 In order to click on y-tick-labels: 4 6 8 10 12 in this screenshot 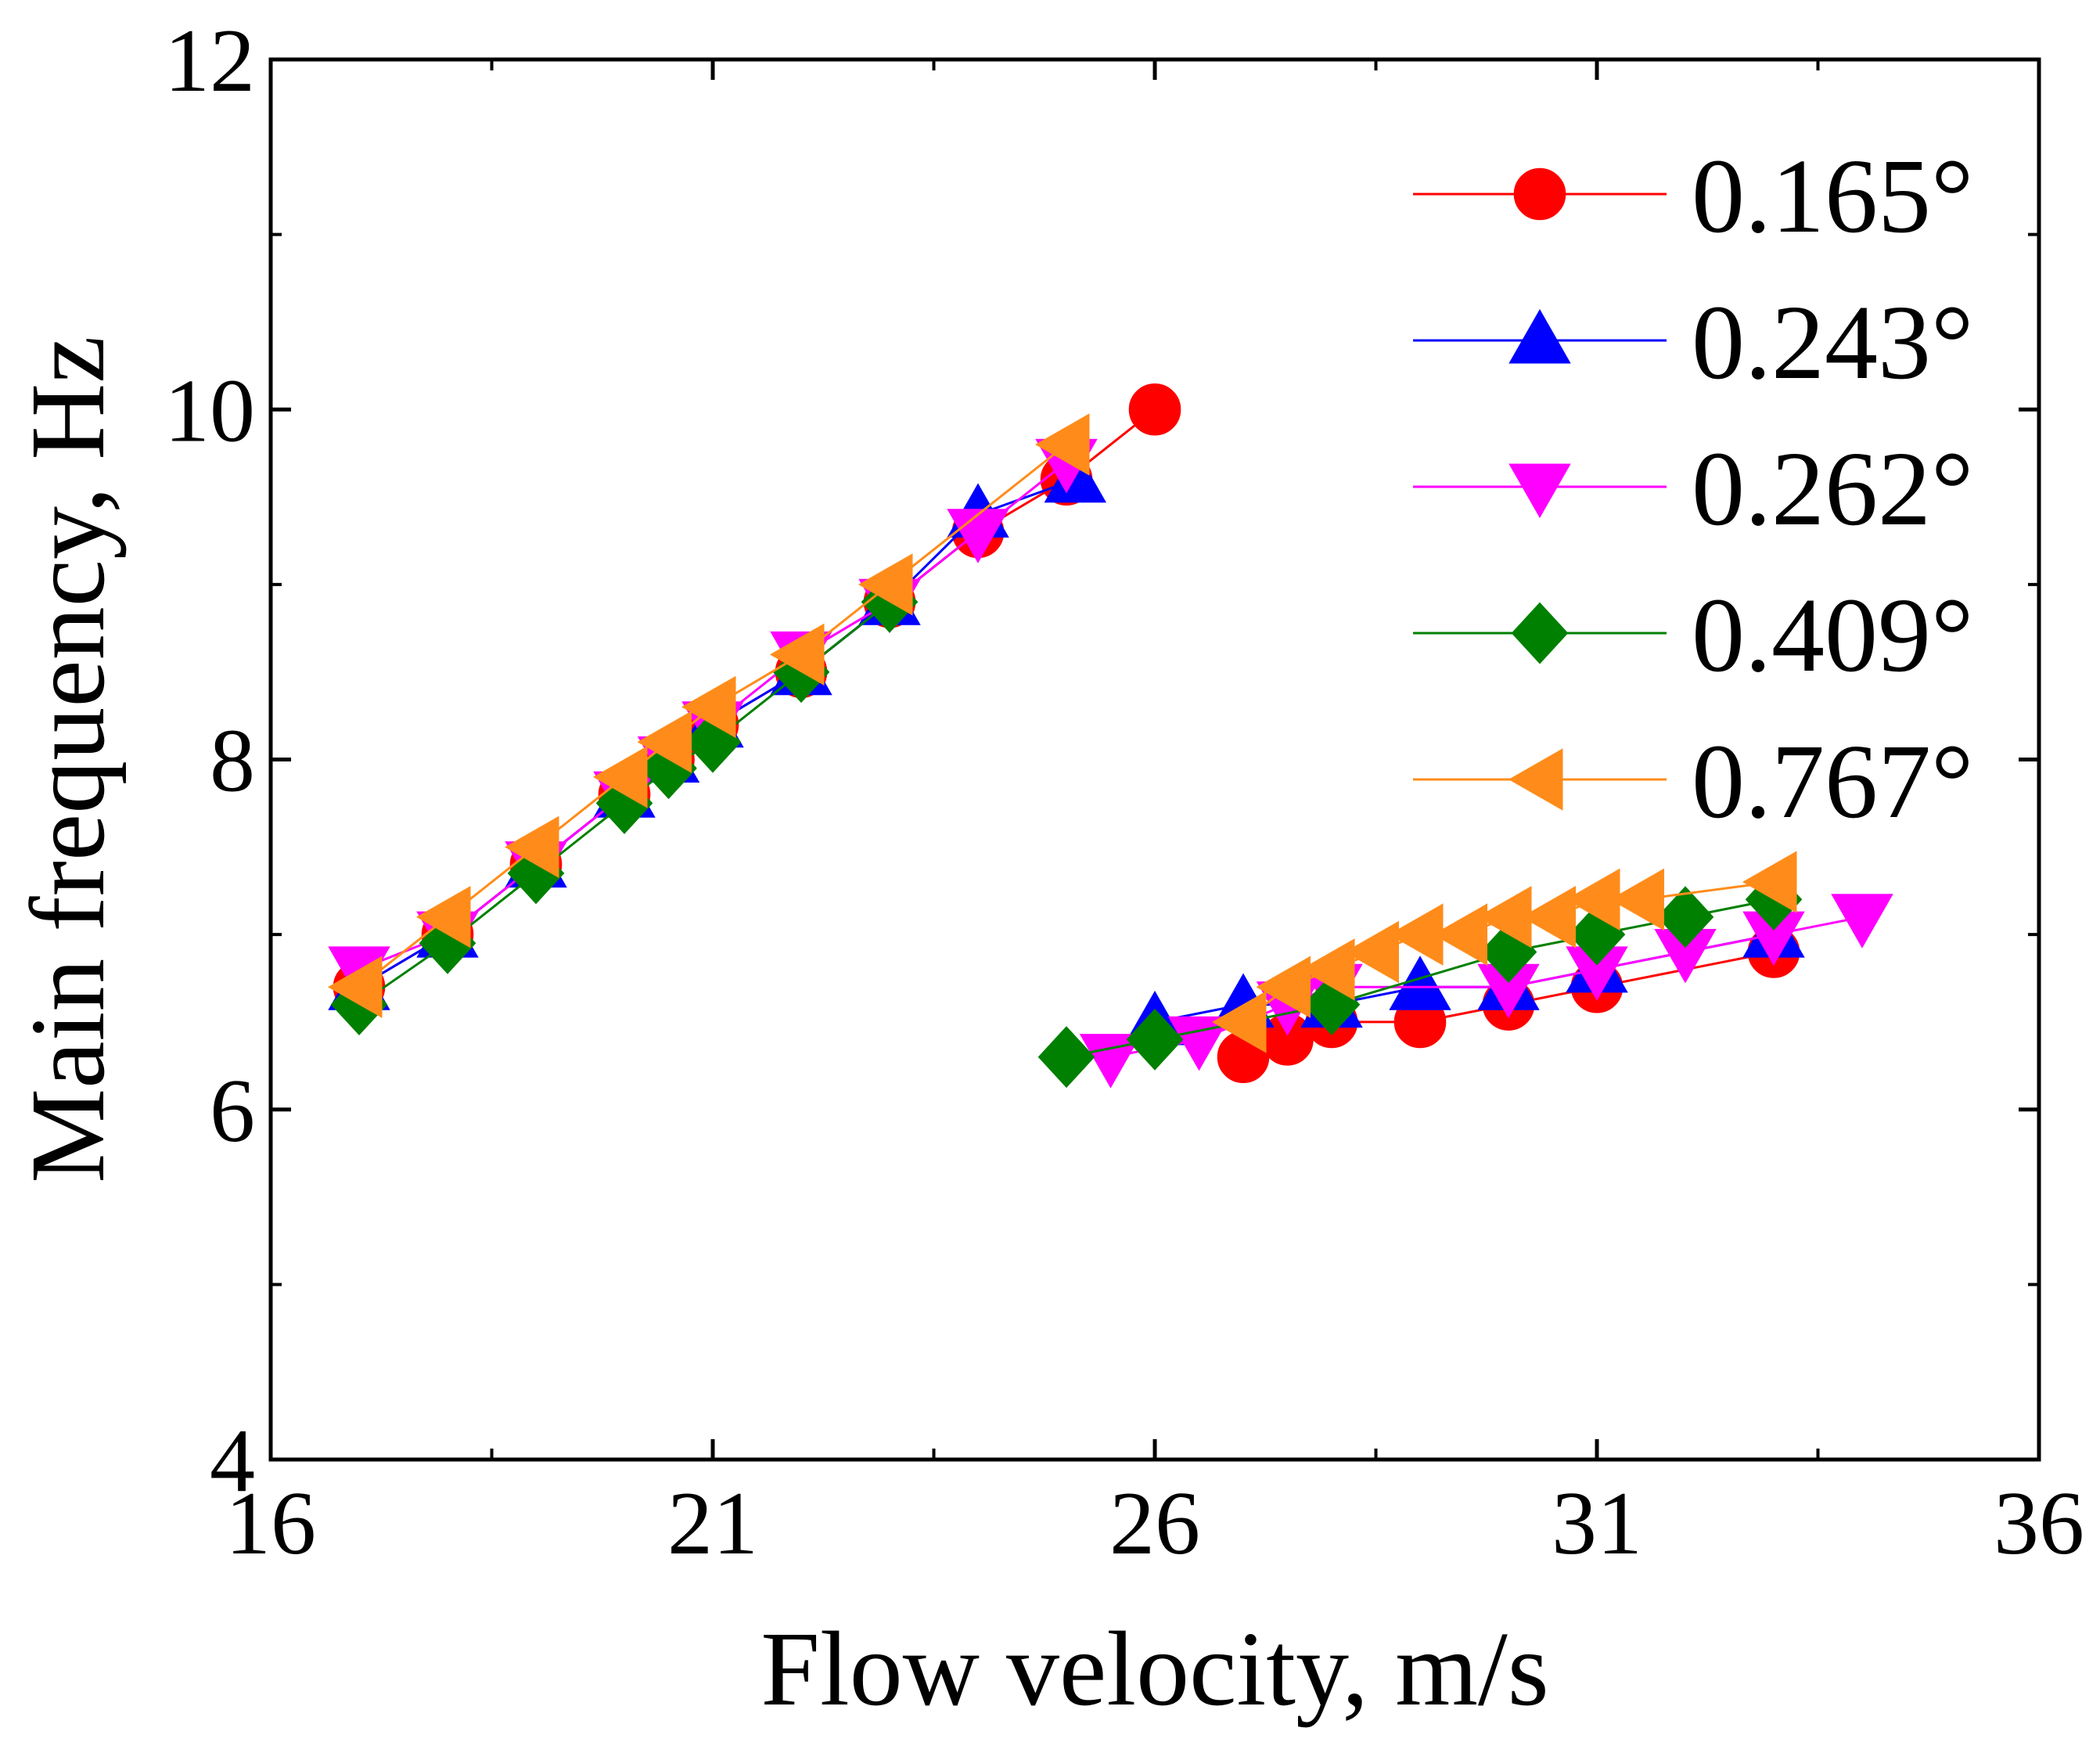, I will do `click(209, 761)`.